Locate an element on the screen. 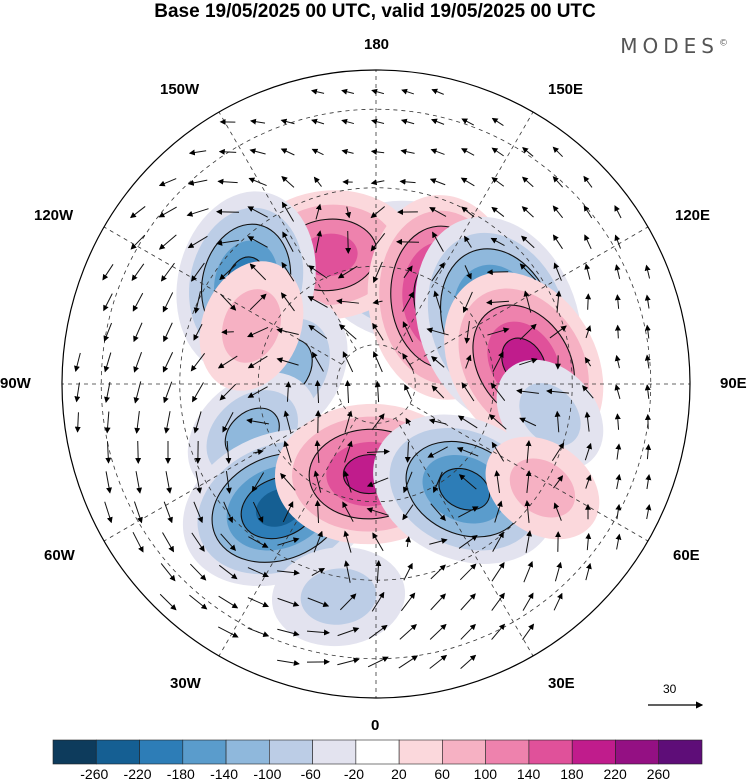 This screenshot has width=750, height=783. brand-logo: MODES© is located at coordinates (674, 46).